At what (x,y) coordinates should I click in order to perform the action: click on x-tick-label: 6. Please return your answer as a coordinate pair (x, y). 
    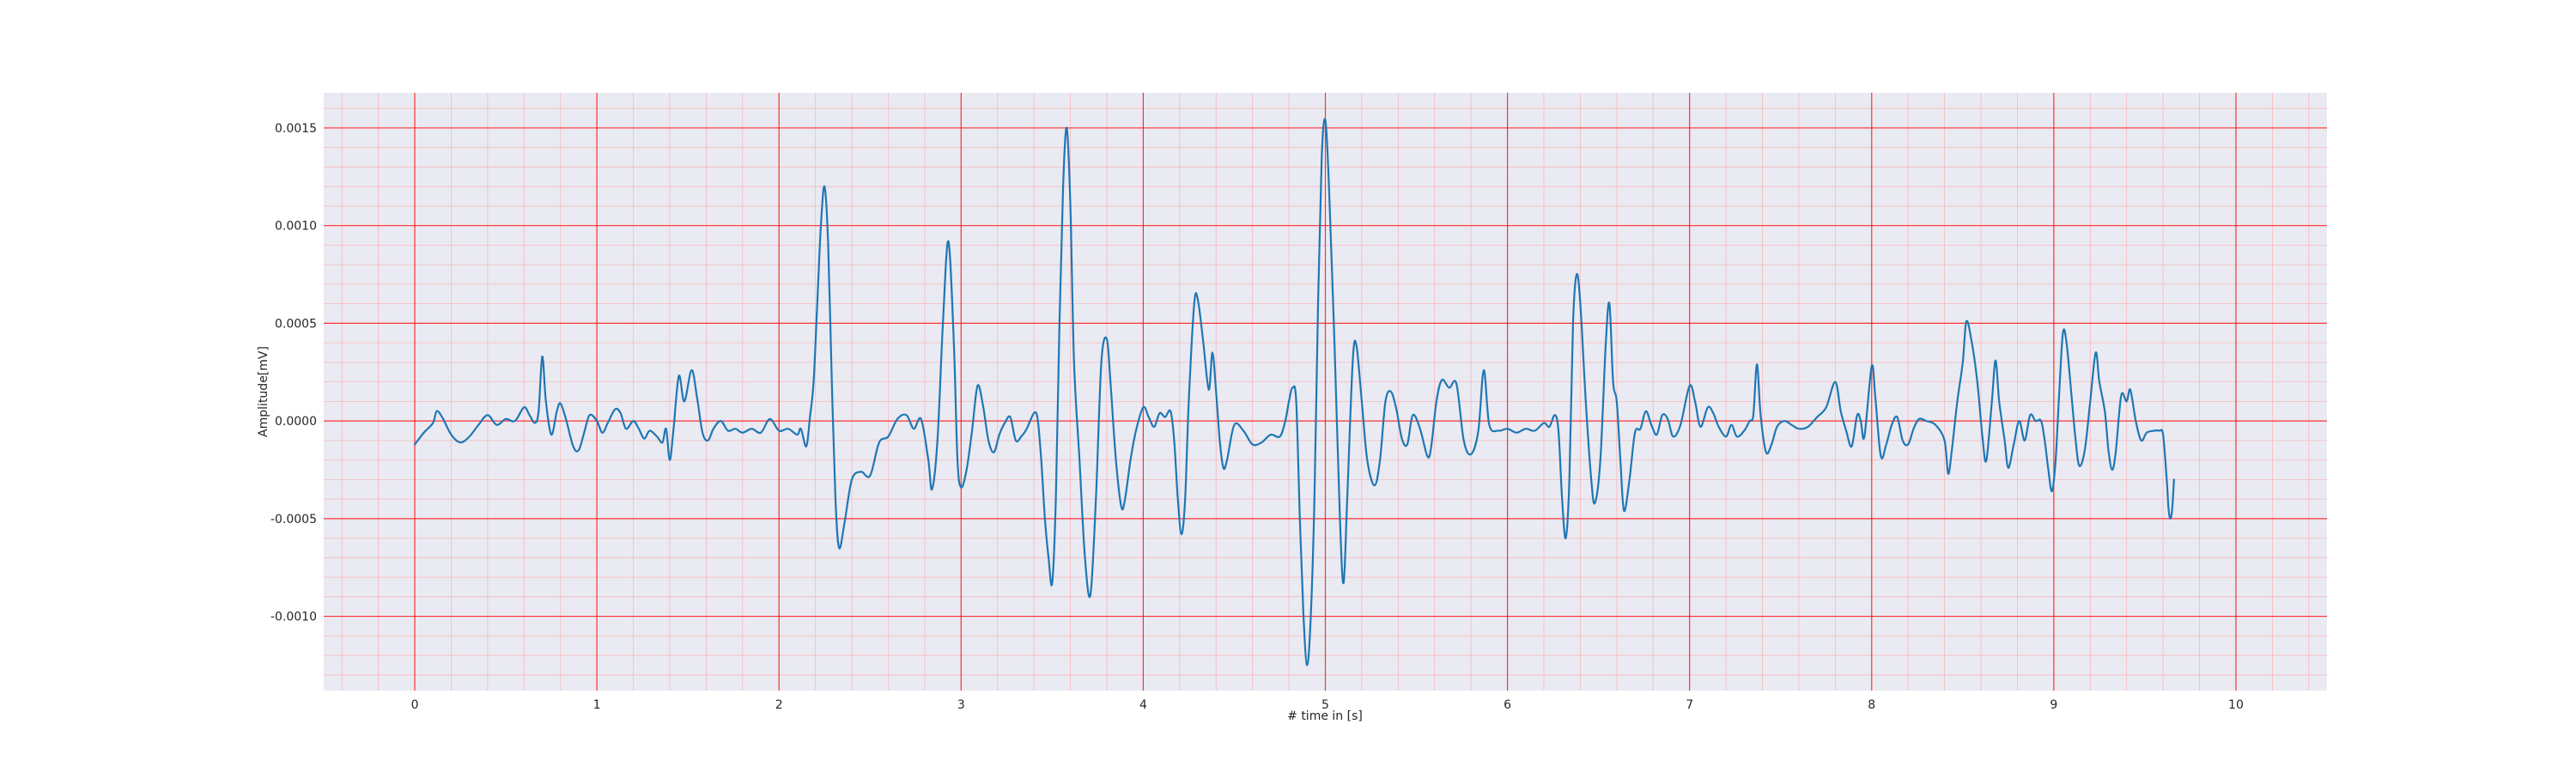
    Looking at the image, I should click on (1507, 705).